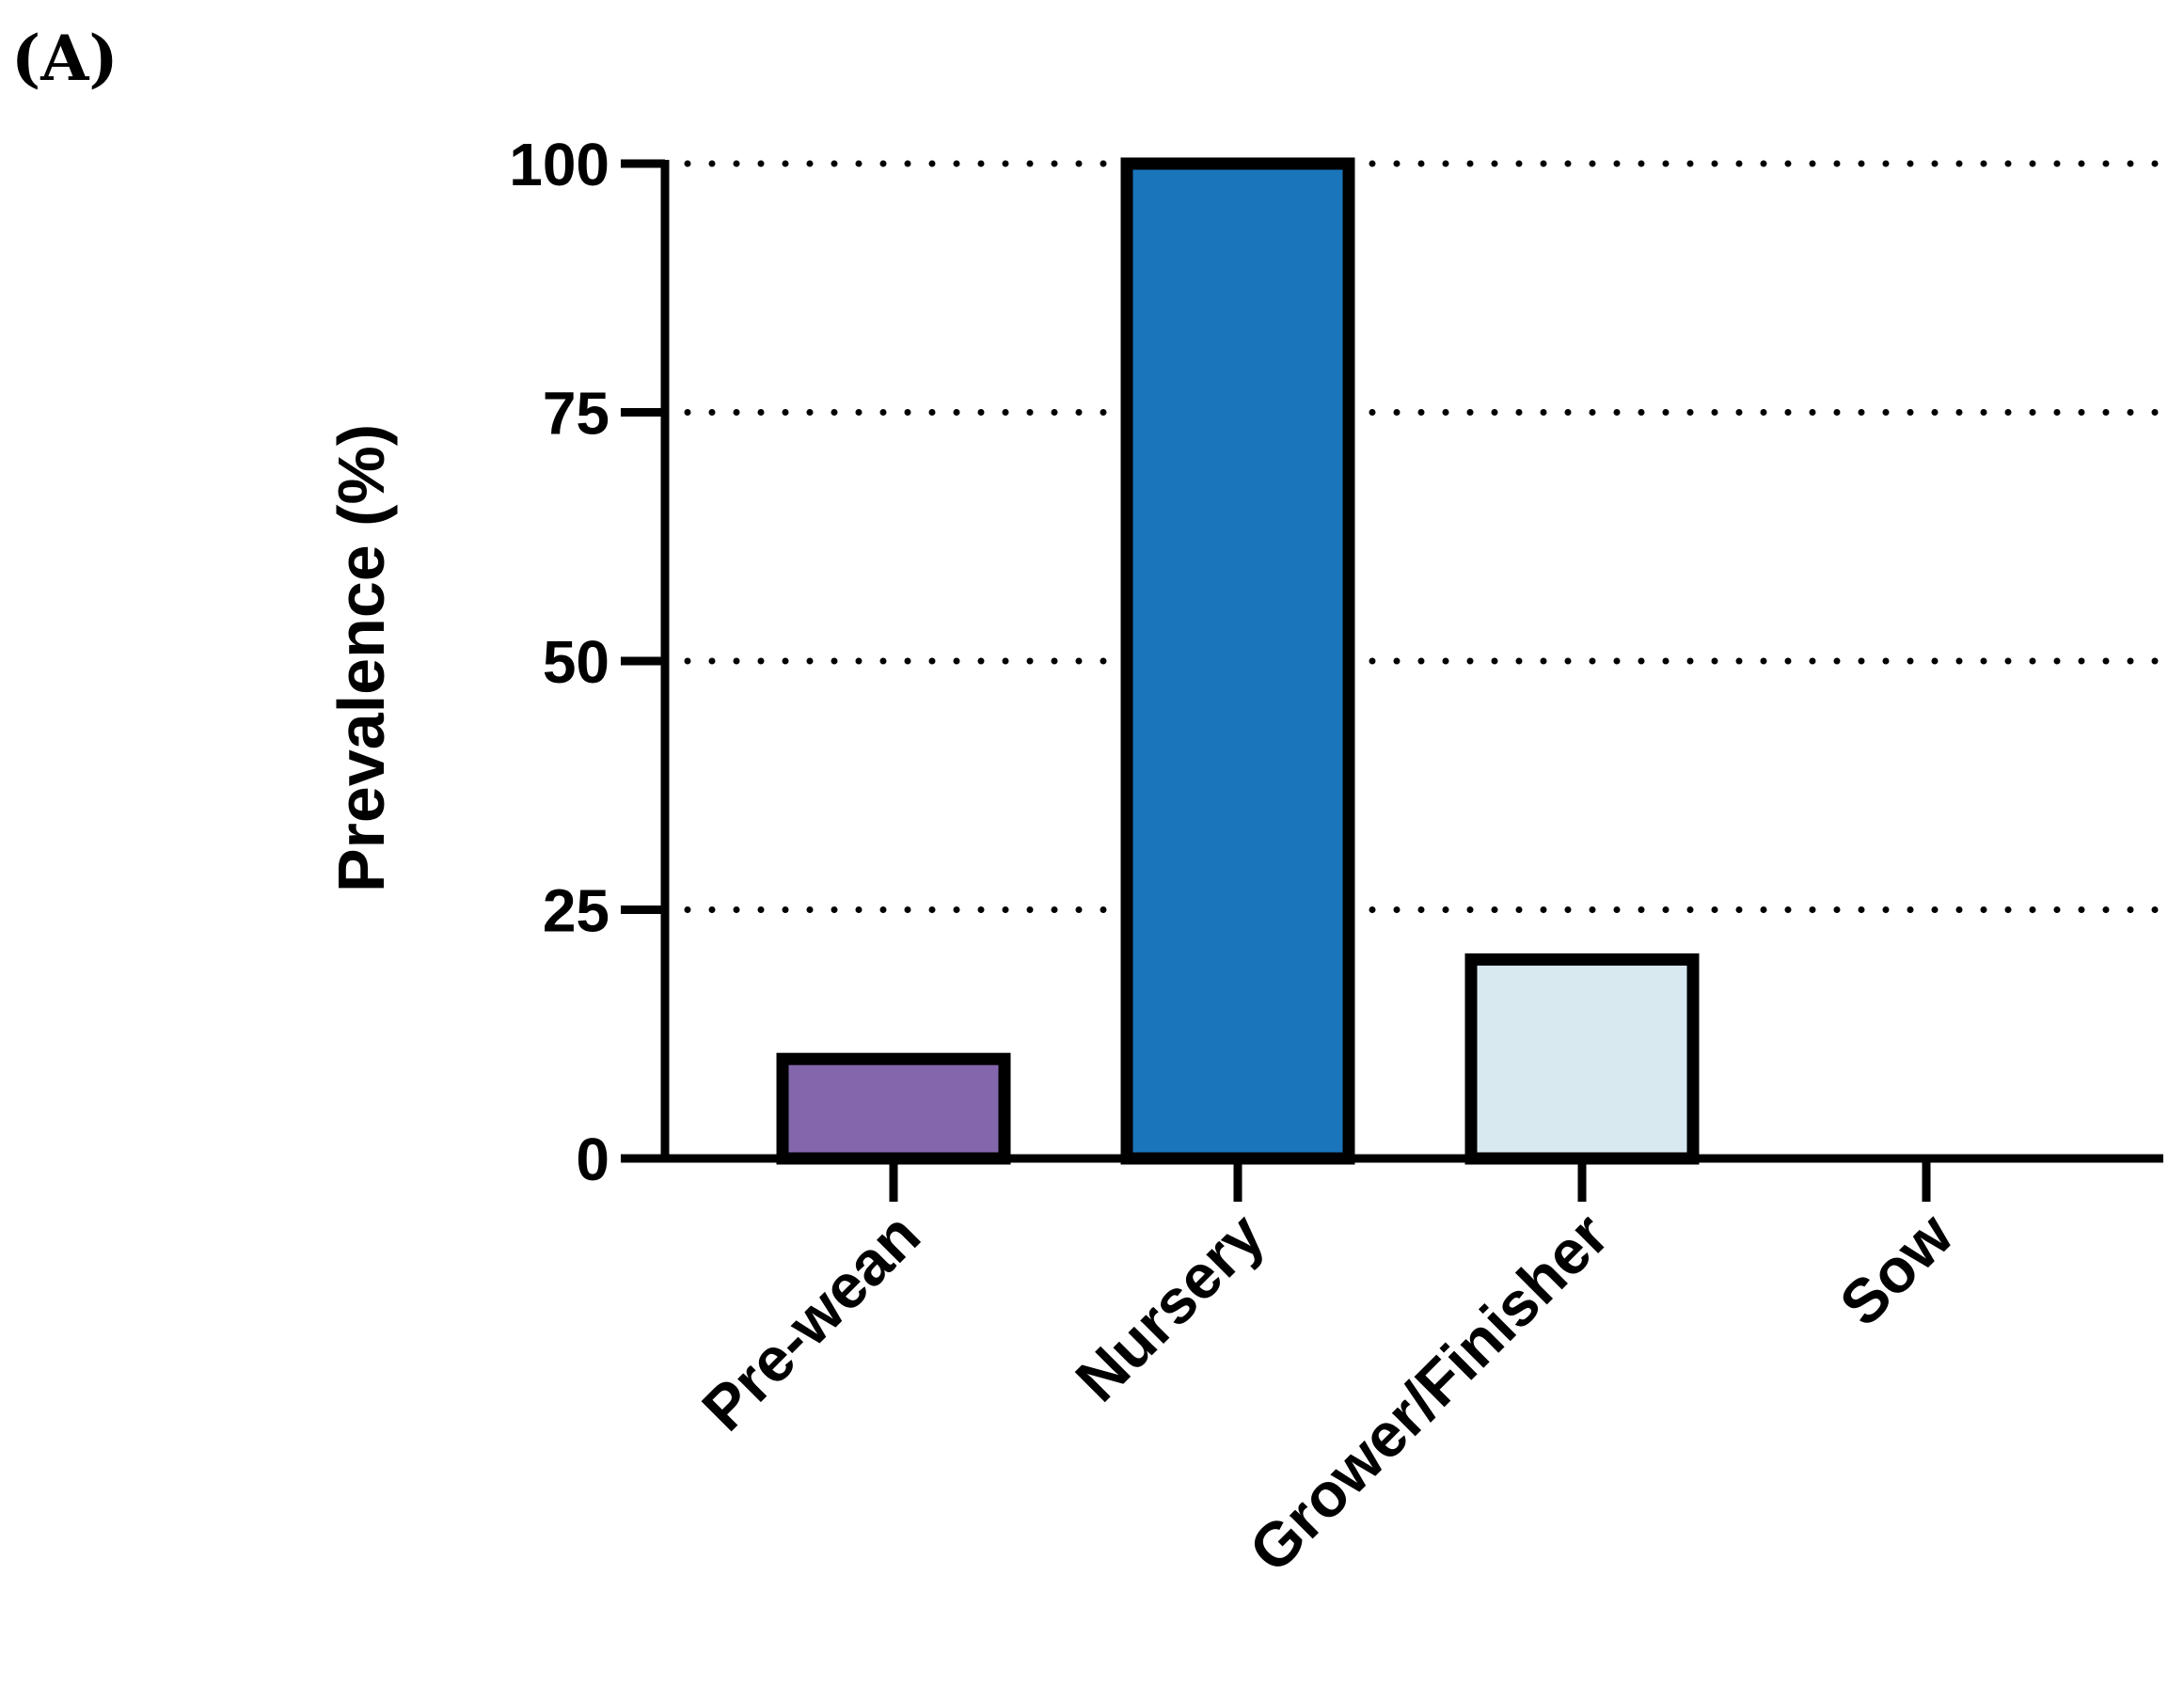 Image resolution: width=2184 pixels, height=1701 pixels. I want to click on y-ticks: 0 25 50 75 100, so click(587, 662).